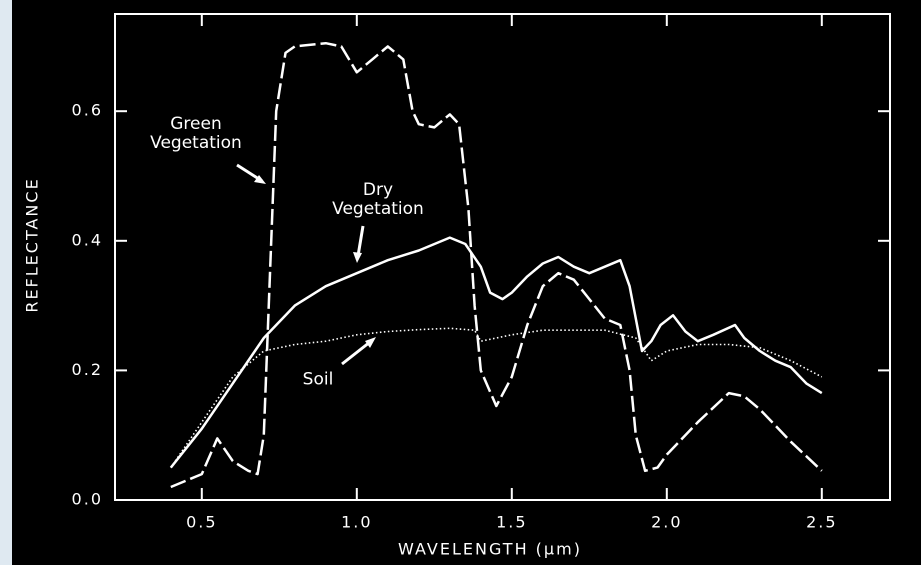 Image resolution: width=921 pixels, height=565 pixels. I want to click on x-tick-label: 1.0, so click(356, 522).